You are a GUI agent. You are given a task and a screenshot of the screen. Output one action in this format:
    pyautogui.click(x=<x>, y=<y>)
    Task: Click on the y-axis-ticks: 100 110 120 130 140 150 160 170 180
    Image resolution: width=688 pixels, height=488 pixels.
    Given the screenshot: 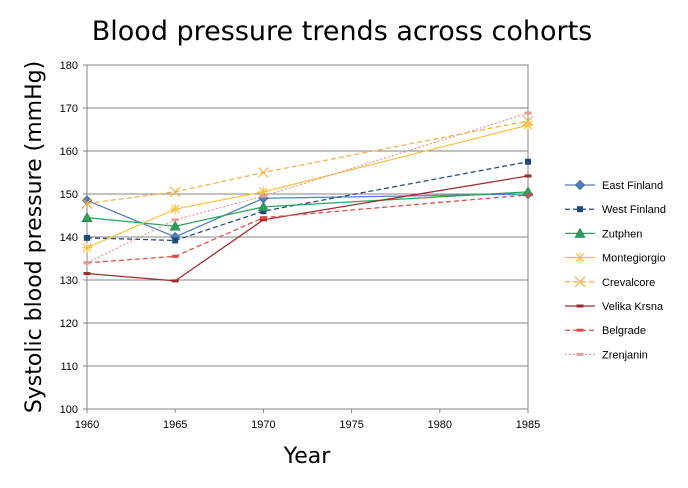 What is the action you would take?
    pyautogui.click(x=73, y=238)
    